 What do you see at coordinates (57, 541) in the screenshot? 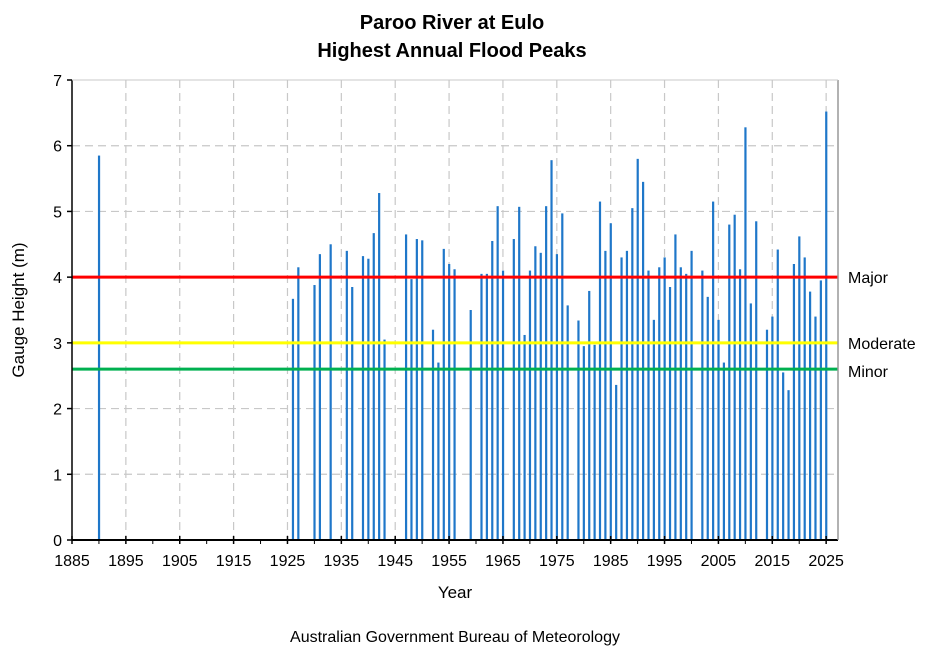
I see `y-tick-label: 0` at bounding box center [57, 541].